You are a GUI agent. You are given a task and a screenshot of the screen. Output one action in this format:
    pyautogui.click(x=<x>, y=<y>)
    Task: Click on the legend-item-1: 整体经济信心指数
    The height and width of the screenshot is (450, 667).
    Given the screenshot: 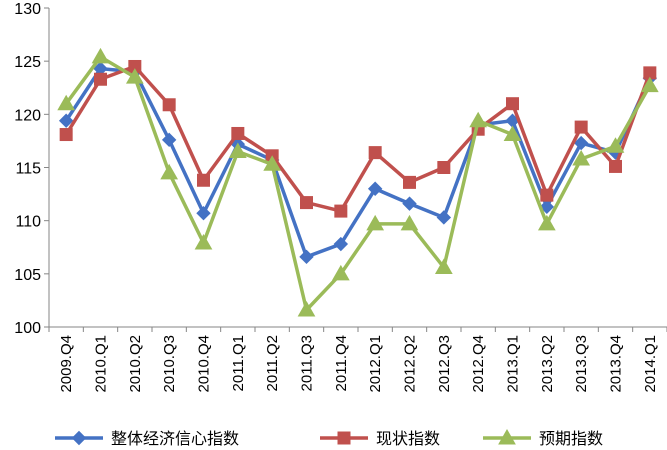 What is the action you would take?
    pyautogui.click(x=147, y=438)
    